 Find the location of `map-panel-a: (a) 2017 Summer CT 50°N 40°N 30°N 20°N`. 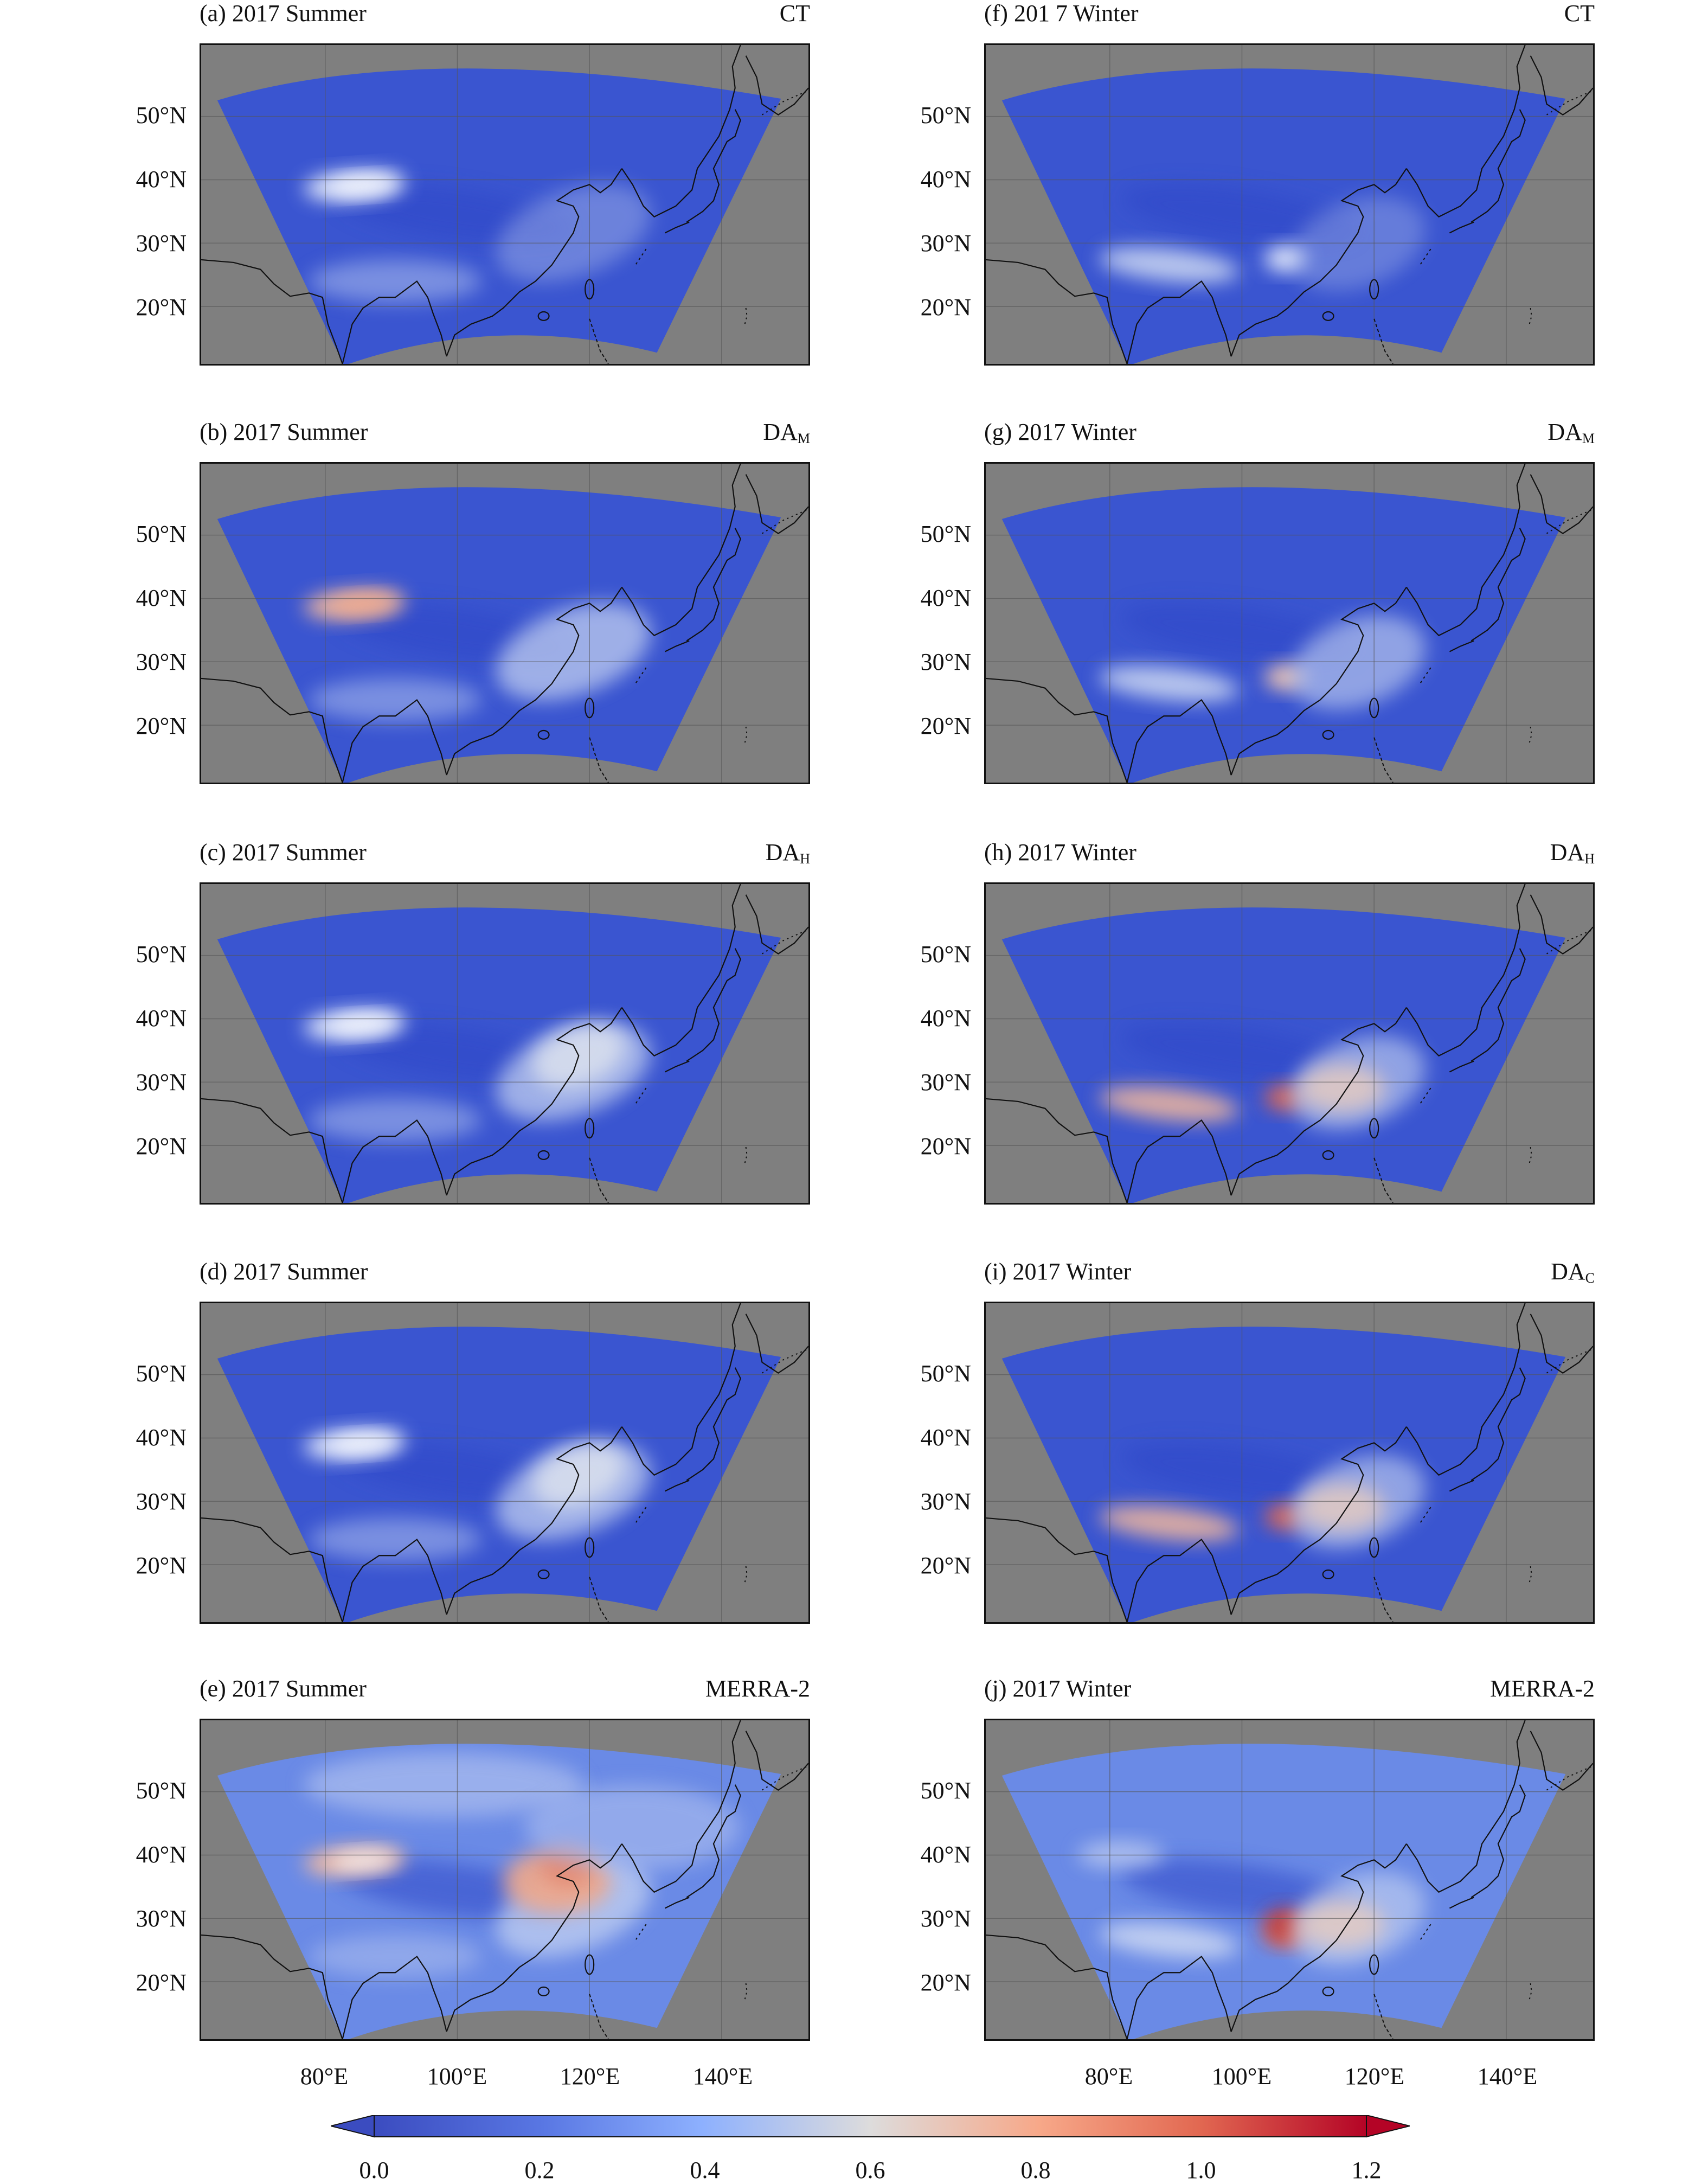

map-panel-a: (a) 2017 Summer CT 50°N 40°N 30°N 20°N is located at coordinates (473, 184).